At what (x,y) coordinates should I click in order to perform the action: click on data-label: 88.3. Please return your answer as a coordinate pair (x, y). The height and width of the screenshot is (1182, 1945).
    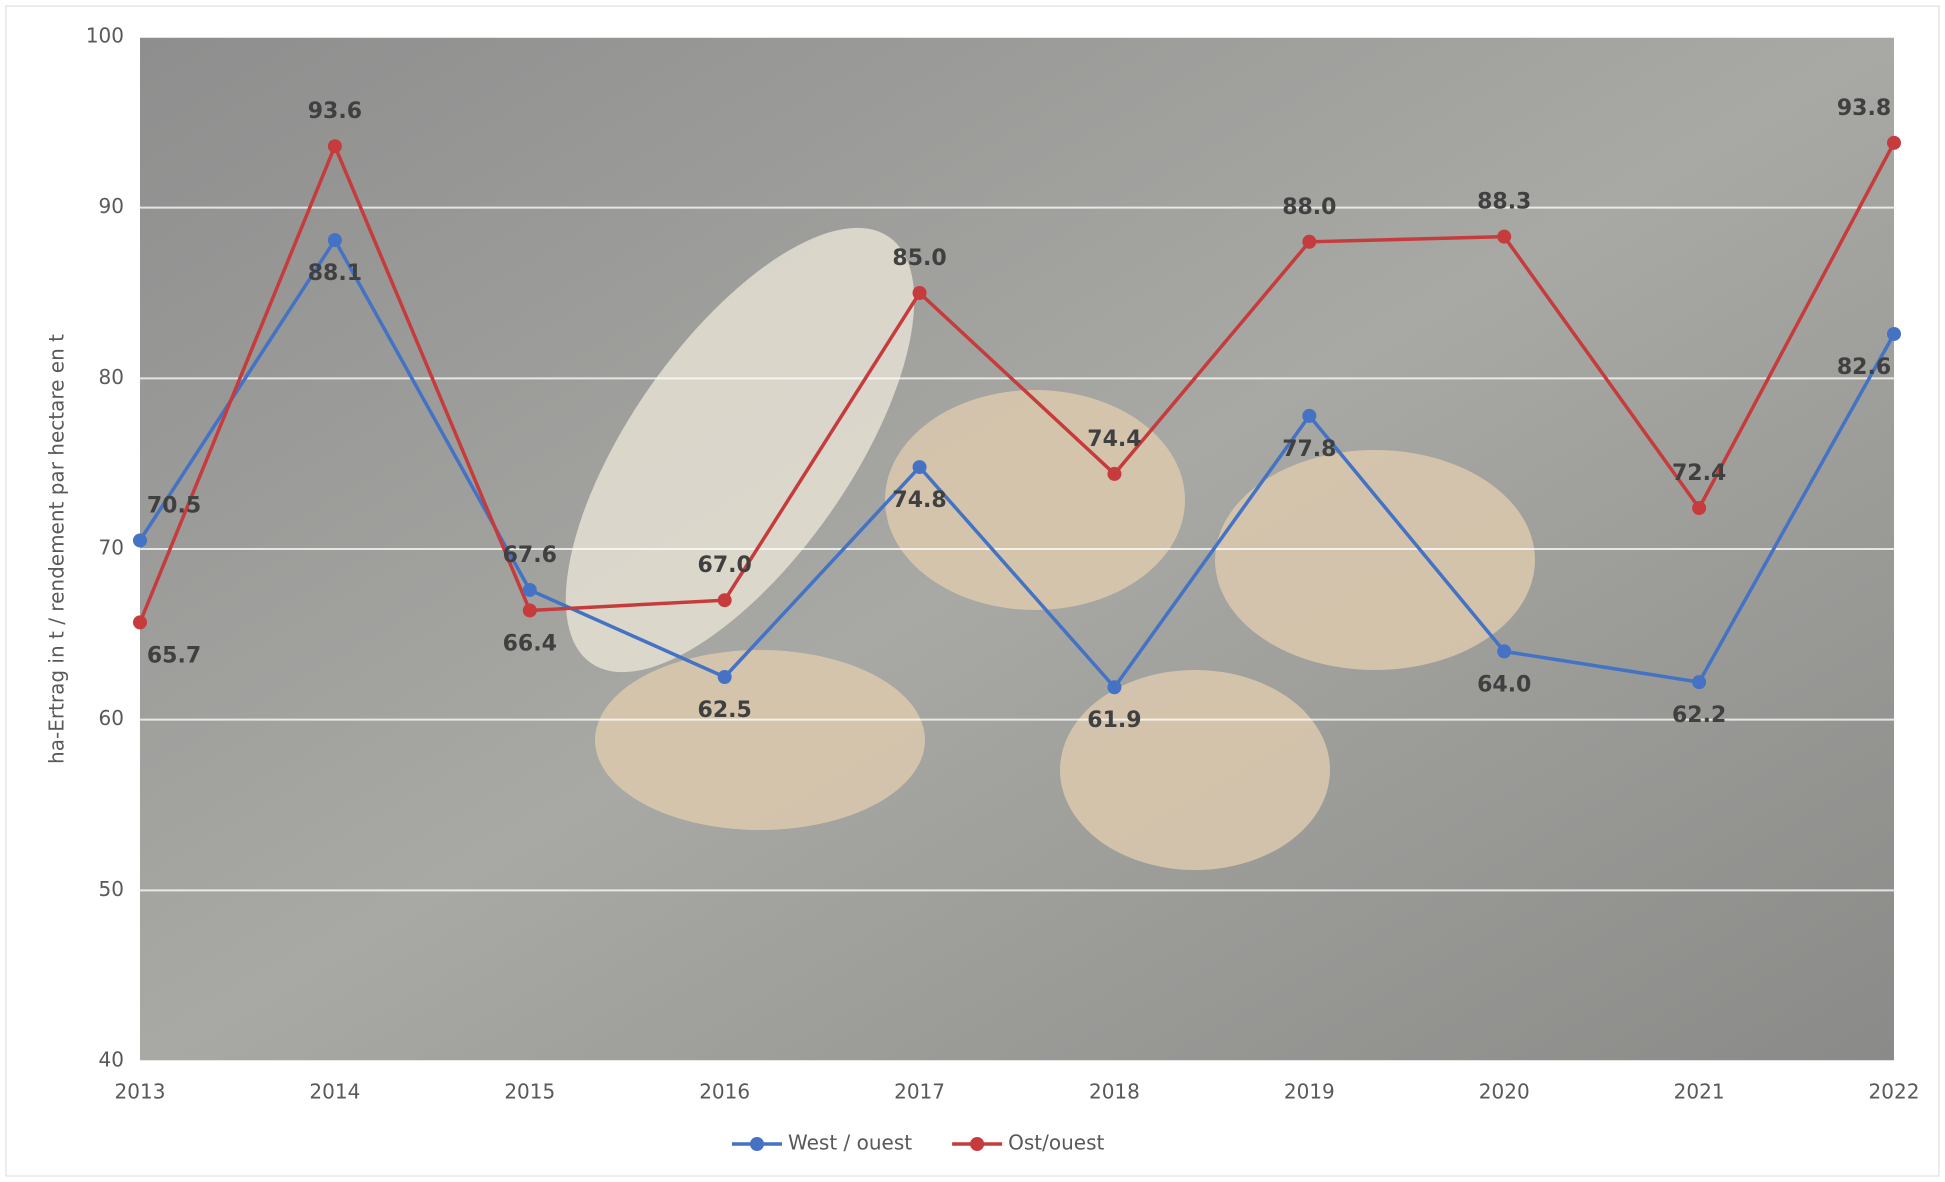
    Looking at the image, I should click on (1504, 202).